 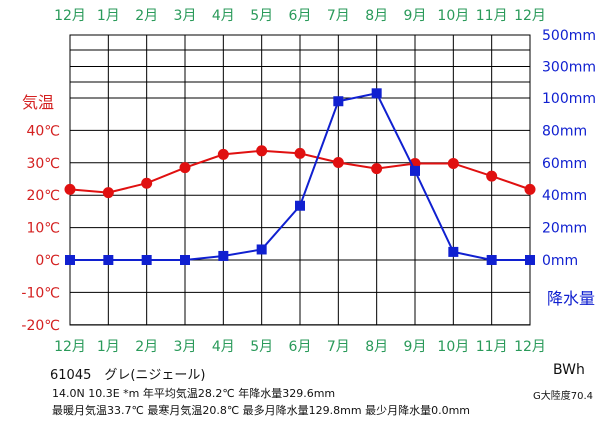 I want to click on left-tick-labels: 40℃ 30℃ 20℃ 10℃ 0℃ -10℃ -20℃, so click(x=40, y=228).